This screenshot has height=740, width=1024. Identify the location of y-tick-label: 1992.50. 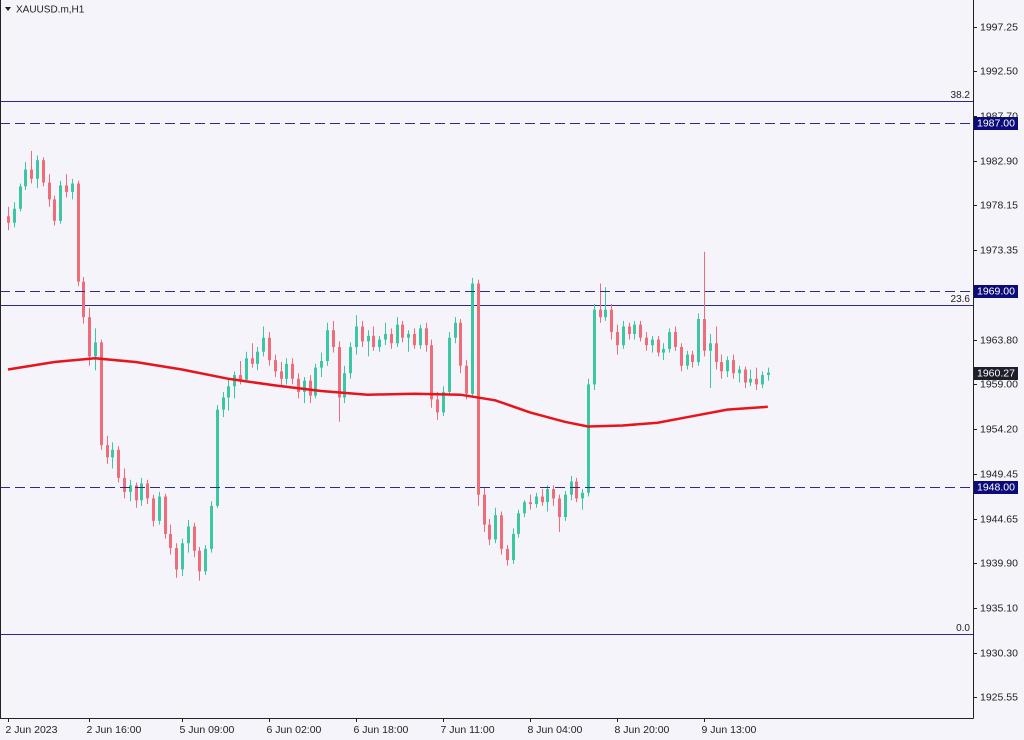
(999, 71).